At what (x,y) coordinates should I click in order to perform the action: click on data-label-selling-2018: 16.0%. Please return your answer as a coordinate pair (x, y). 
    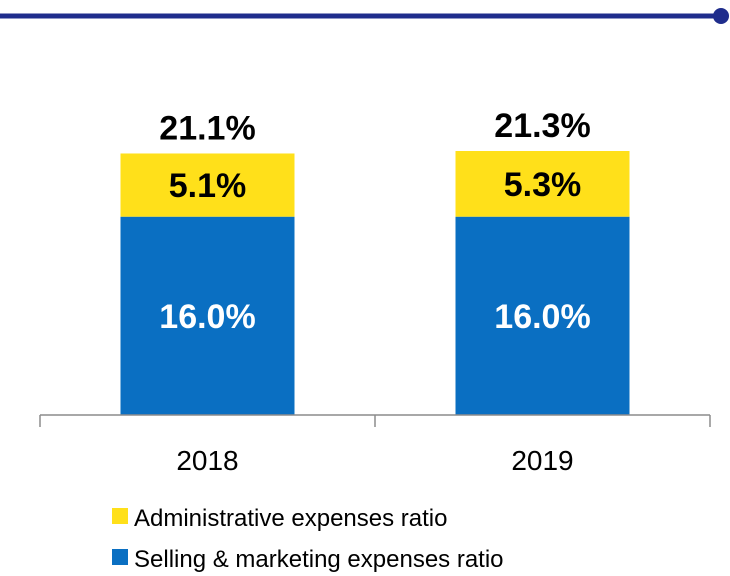
    Looking at the image, I should click on (207, 317).